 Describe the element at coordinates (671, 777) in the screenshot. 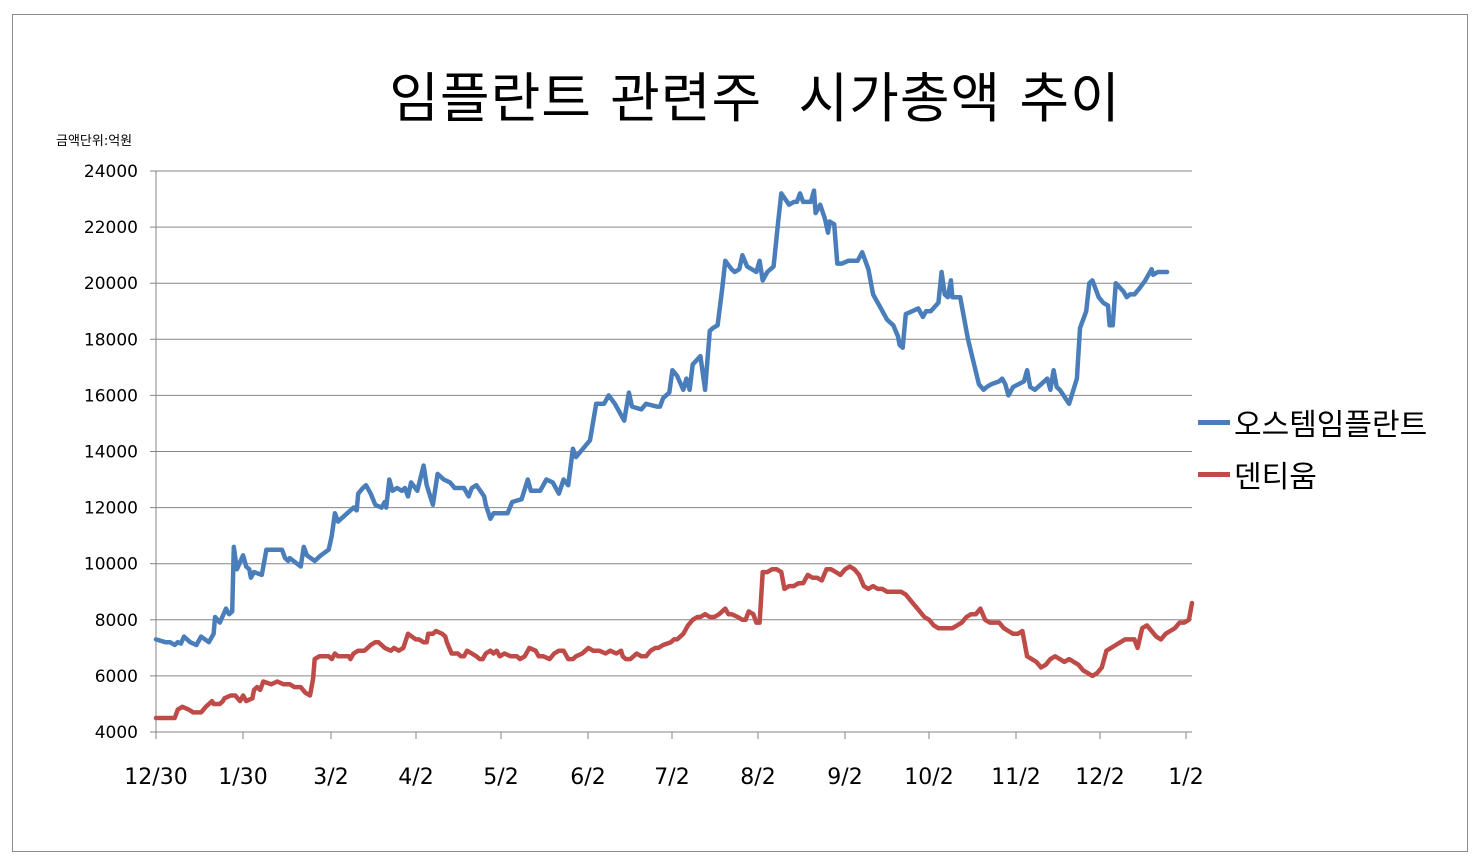

I see `x-tick-label-6: 7/2` at that location.